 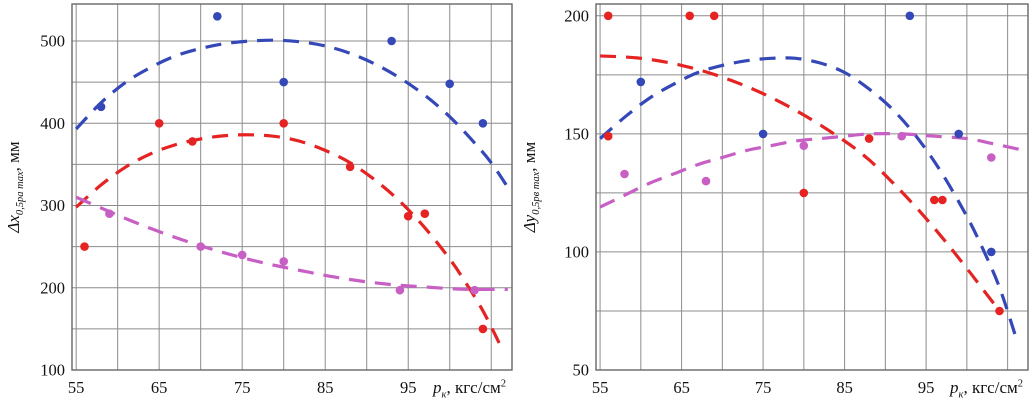 I want to click on y-axis-subscript: 0,5ра max, so click(x=21, y=193).